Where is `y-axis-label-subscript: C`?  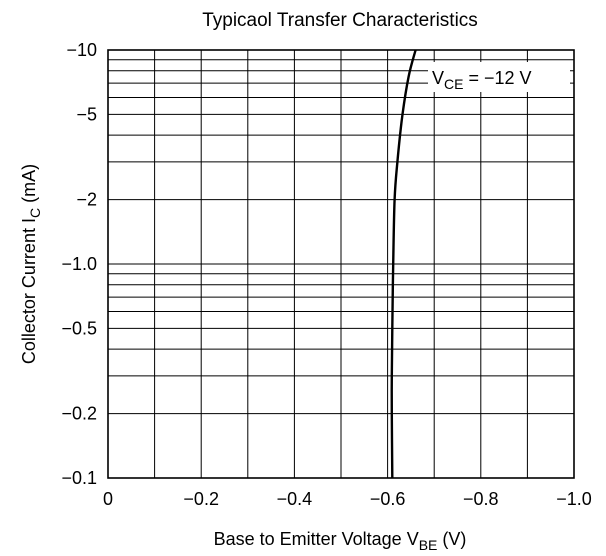 y-axis-label-subscript: C is located at coordinates (35, 213).